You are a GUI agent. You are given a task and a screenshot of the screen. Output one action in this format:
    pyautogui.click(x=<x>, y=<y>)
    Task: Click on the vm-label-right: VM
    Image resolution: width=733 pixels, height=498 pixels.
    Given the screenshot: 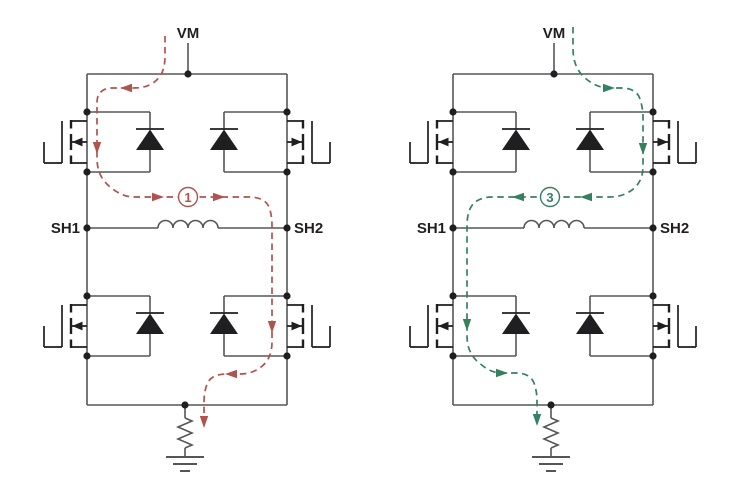 What is the action you would take?
    pyautogui.click(x=554, y=33)
    